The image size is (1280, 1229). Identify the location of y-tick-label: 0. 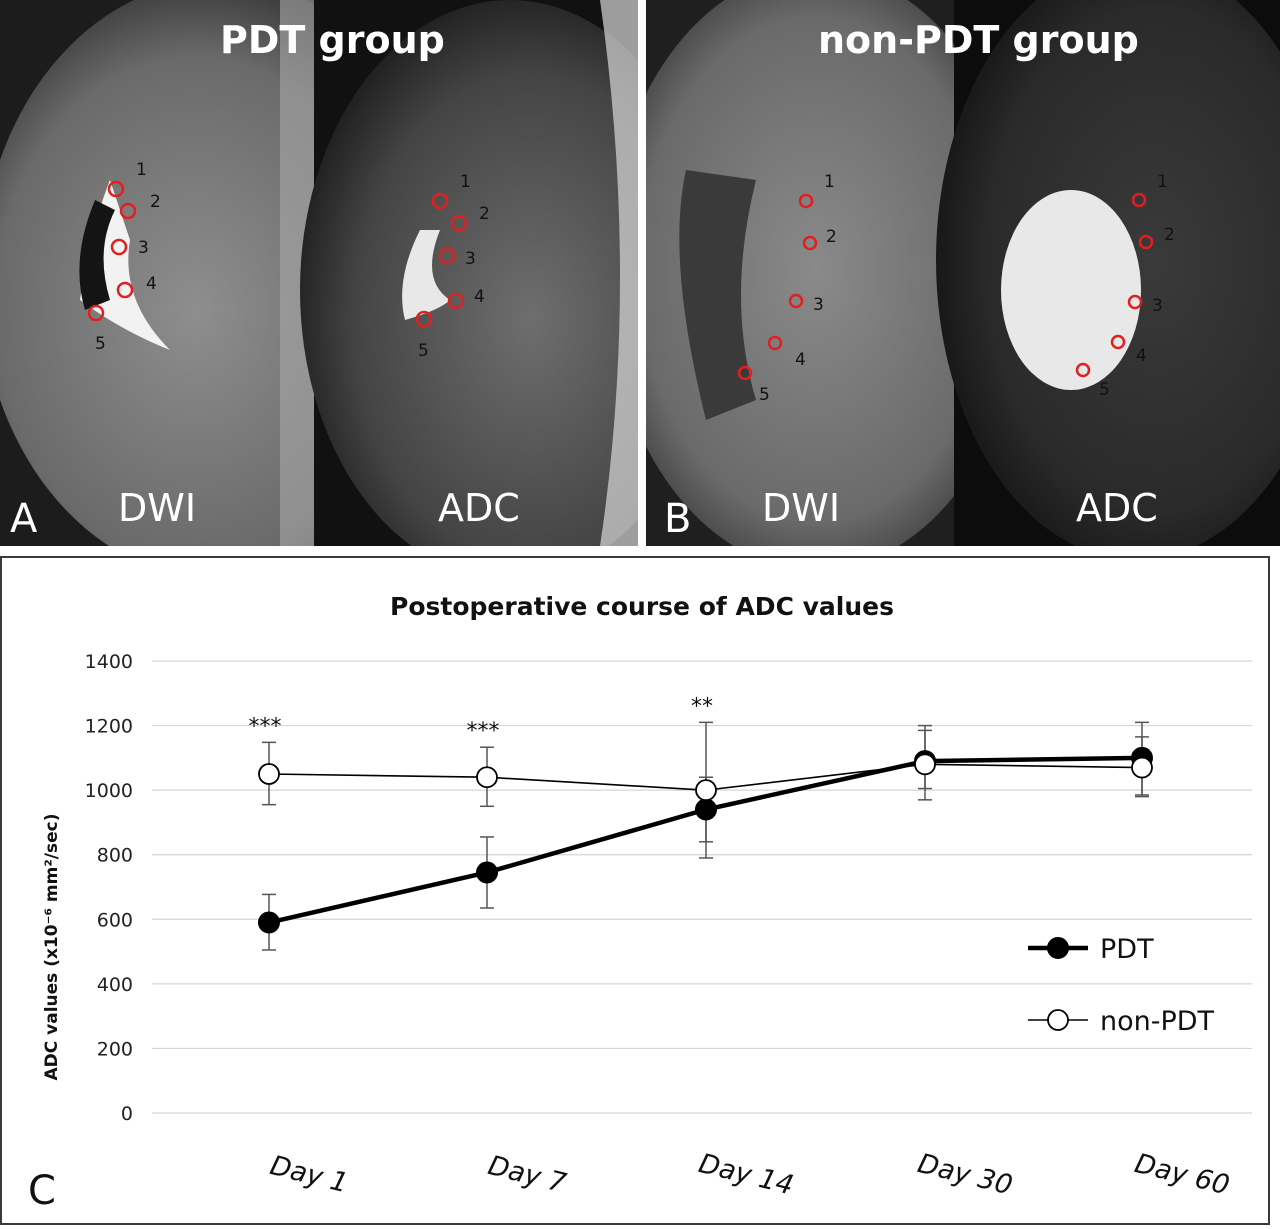
(127, 1114).